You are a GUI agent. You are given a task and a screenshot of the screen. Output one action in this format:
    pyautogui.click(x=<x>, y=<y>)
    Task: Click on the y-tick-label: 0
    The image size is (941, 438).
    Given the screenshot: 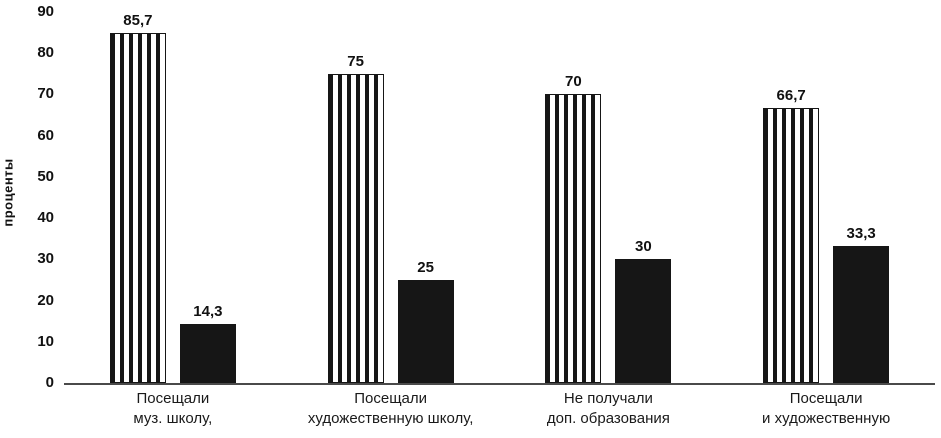 What is the action you would take?
    pyautogui.click(x=49, y=382)
    